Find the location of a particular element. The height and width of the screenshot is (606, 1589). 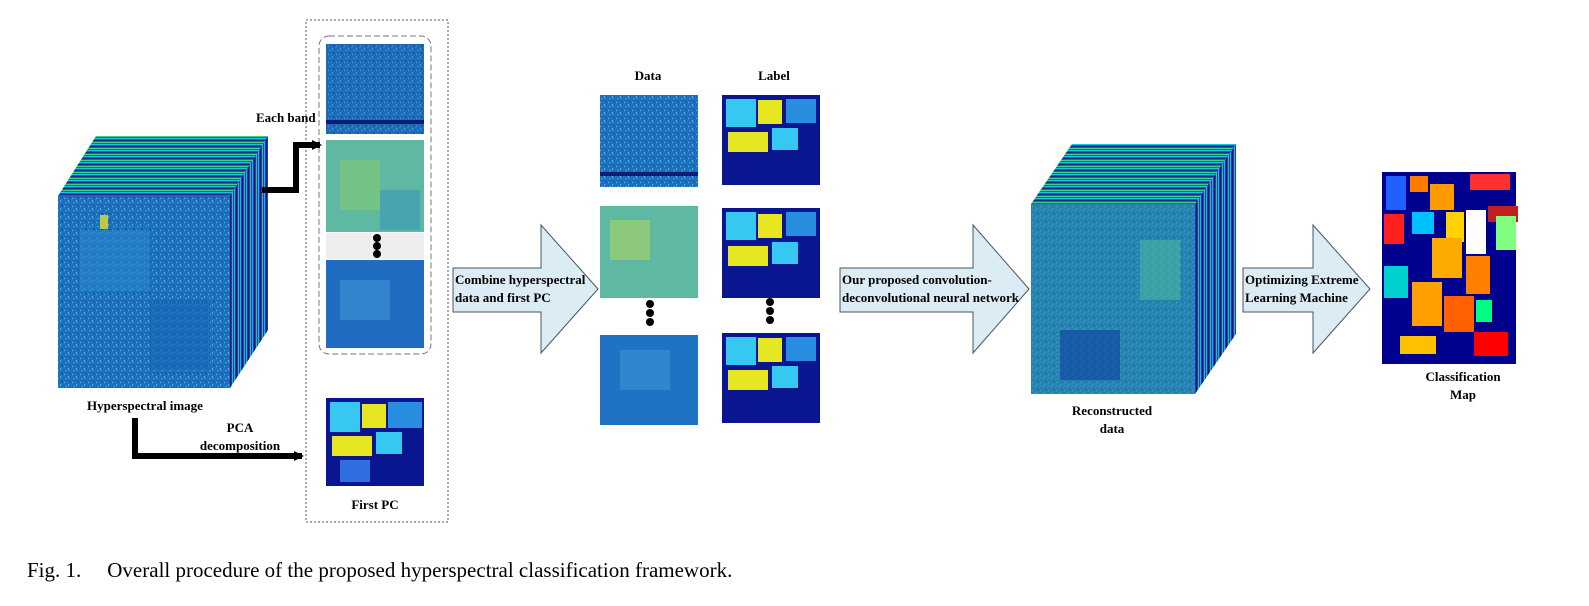

elm-arrow is located at coordinates (1306, 289).